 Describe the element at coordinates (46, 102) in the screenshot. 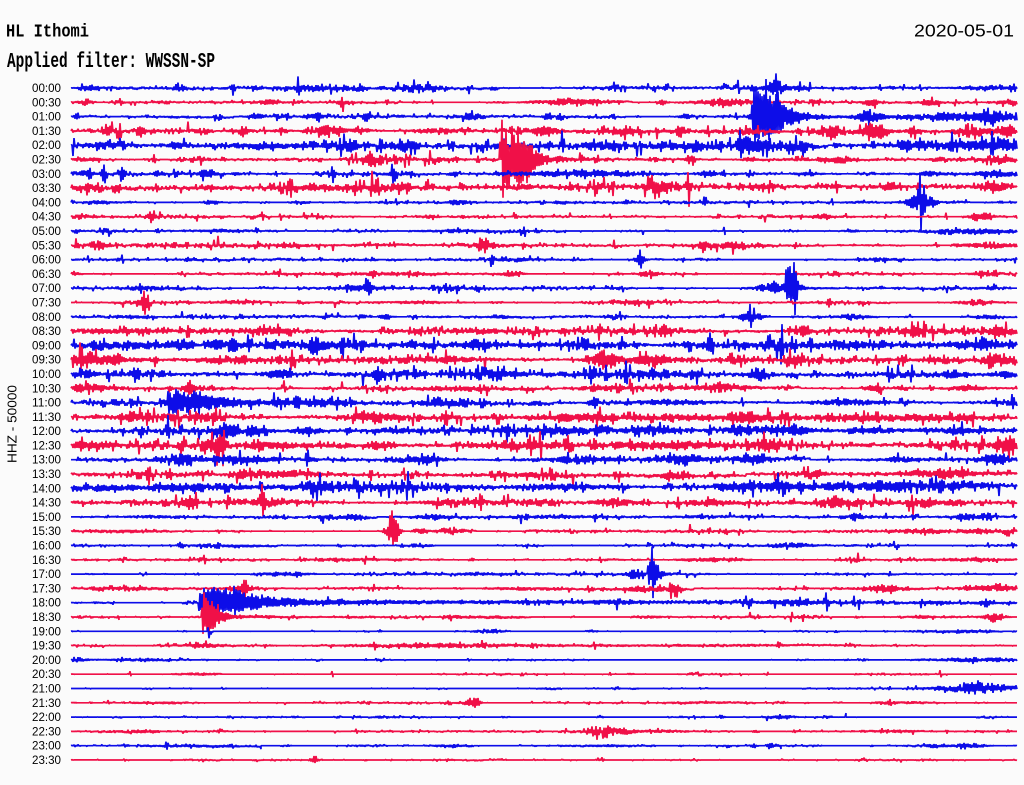

I see `svg-text: 00:30` at that location.